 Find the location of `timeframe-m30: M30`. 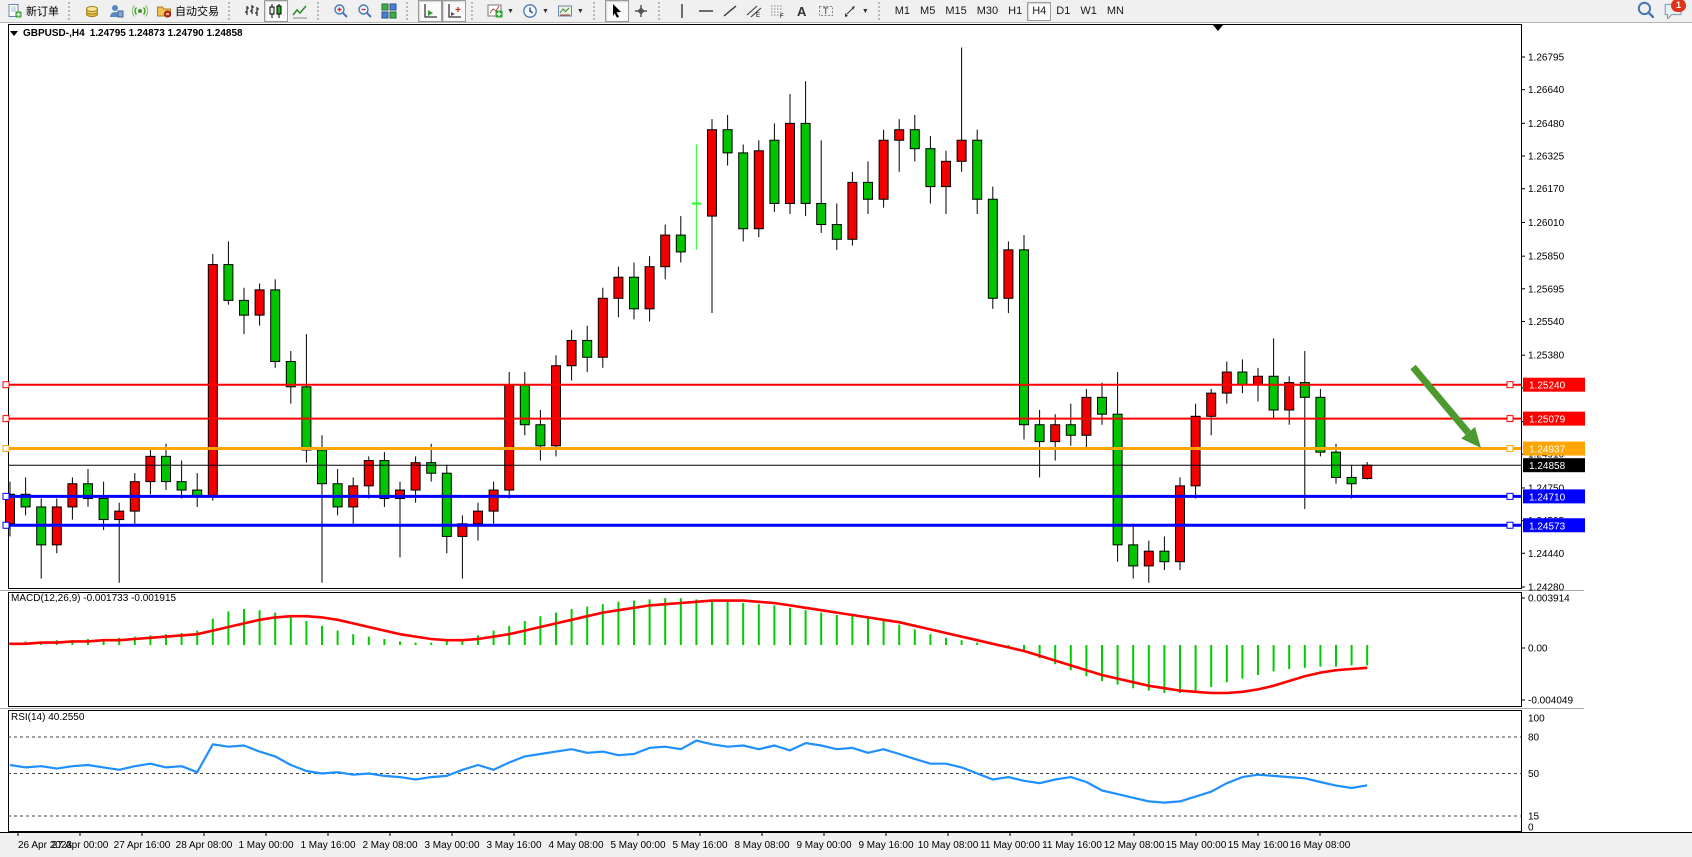

timeframe-m30: M30 is located at coordinates (987, 10).